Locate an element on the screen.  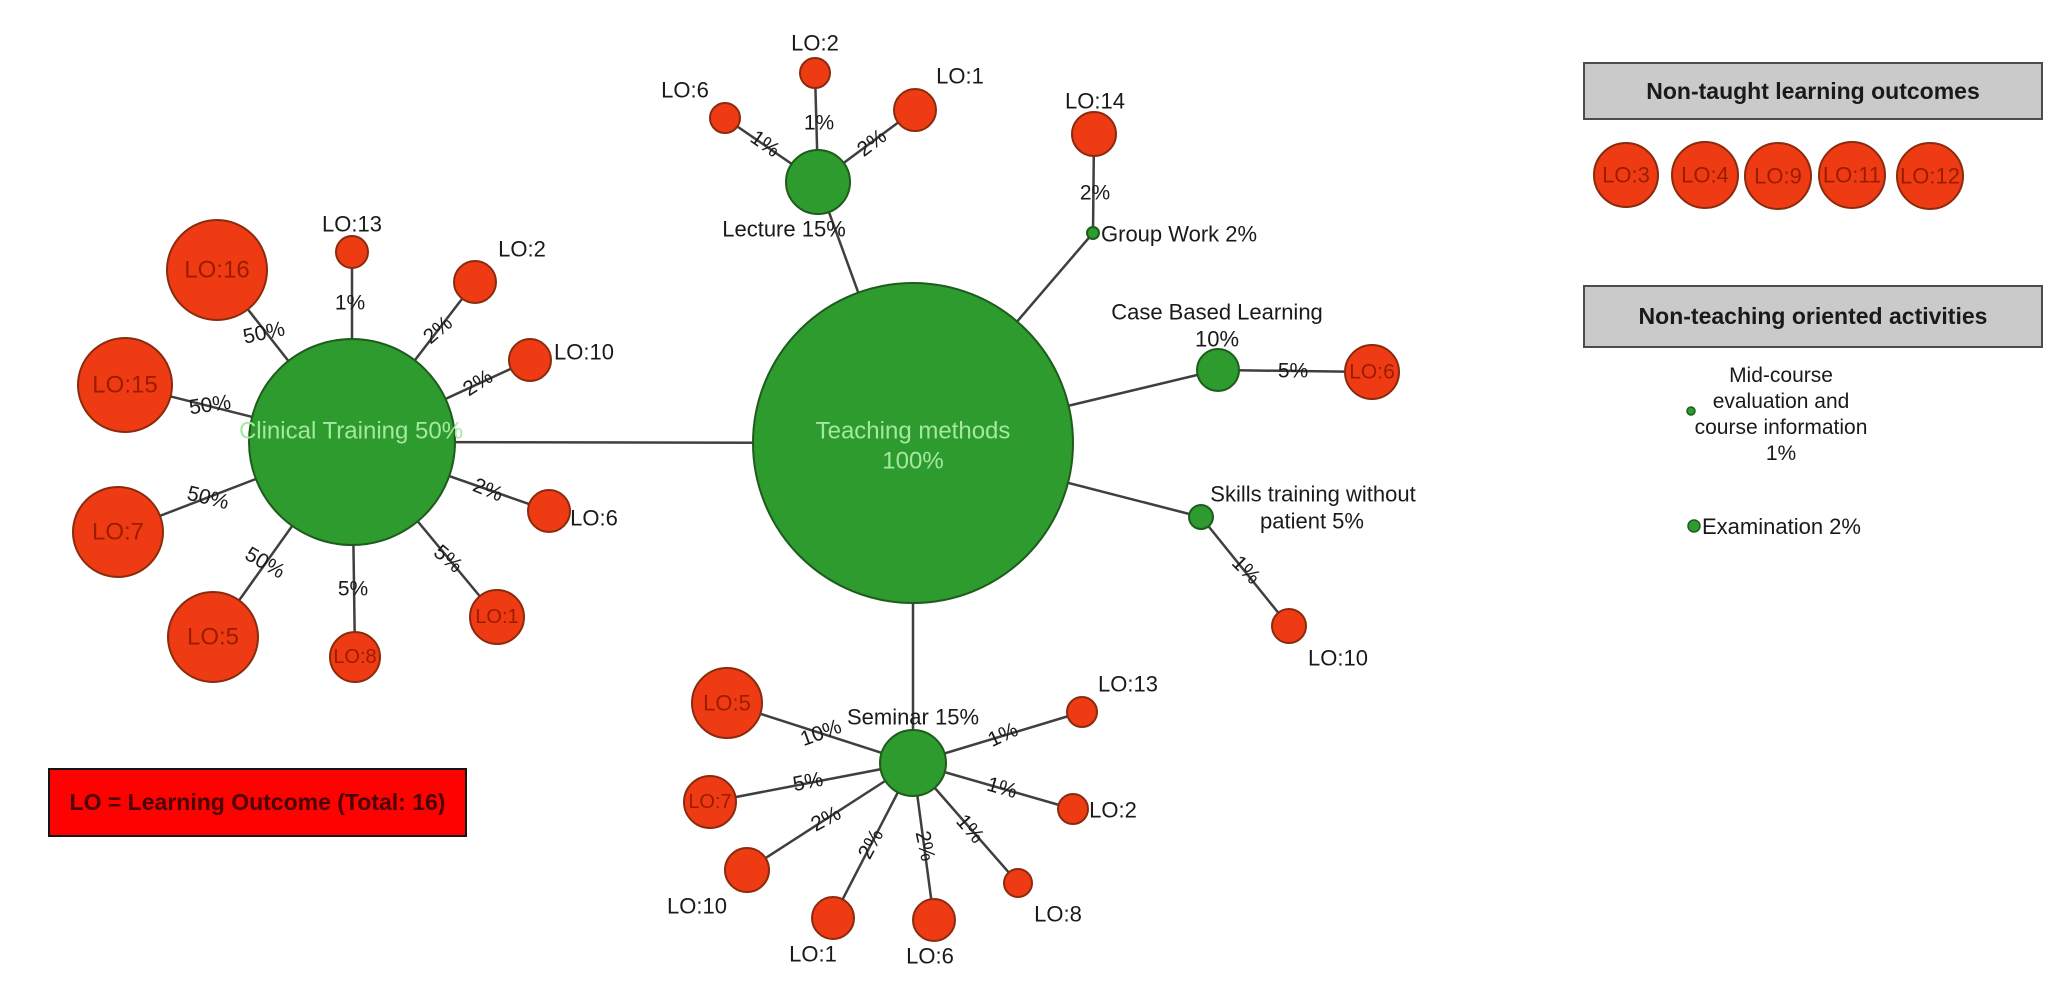
edge-label-clinical-to-cl-lo8: 5% is located at coordinates (353, 589).